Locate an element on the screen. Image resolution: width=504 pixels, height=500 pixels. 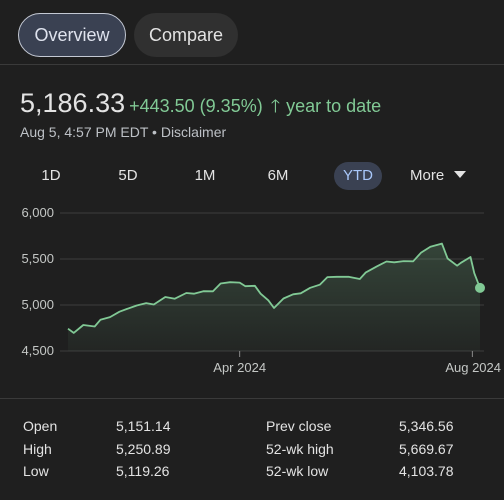
stat-label-52wk-high: 52-wk high is located at coordinates (300, 448).